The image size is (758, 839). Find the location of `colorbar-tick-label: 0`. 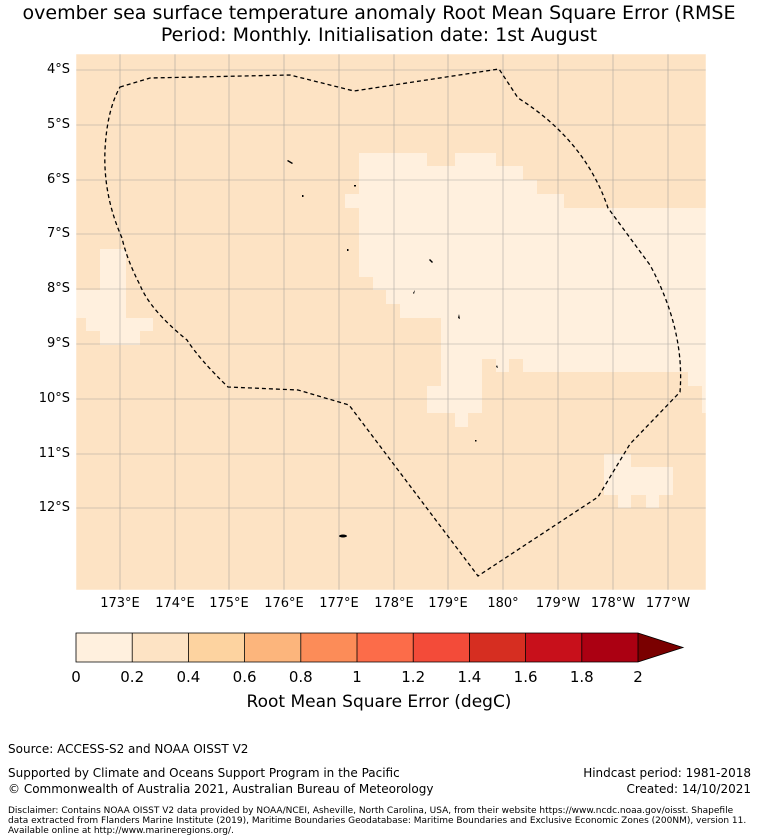

colorbar-tick-label: 0 is located at coordinates (76, 677).